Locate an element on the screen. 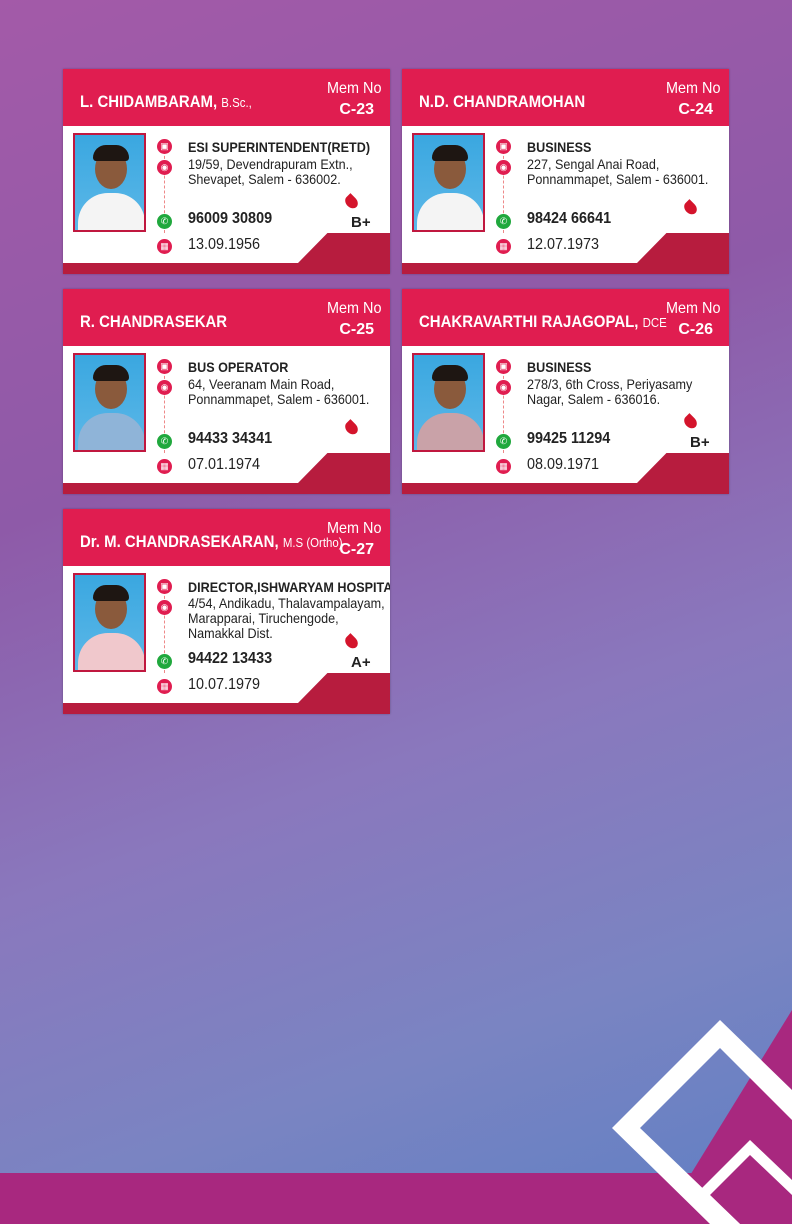 The height and width of the screenshot is (1224, 792). member-name: CHAKRAVARTHI RAJAGOPAL, DCE is located at coordinates (543, 322).